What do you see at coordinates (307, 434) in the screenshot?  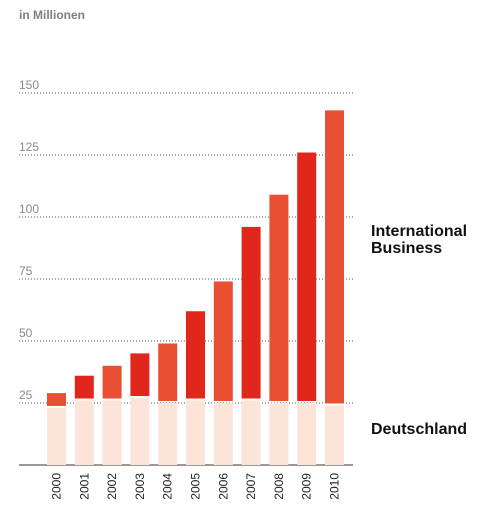 I see `bar-deutschland-2009` at bounding box center [307, 434].